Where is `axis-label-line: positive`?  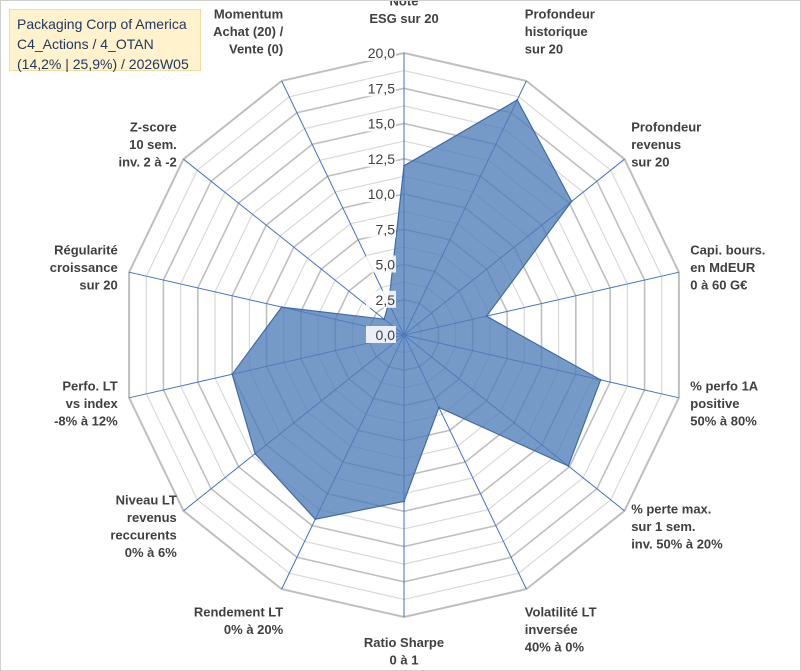 axis-label-line: positive is located at coordinates (714, 403).